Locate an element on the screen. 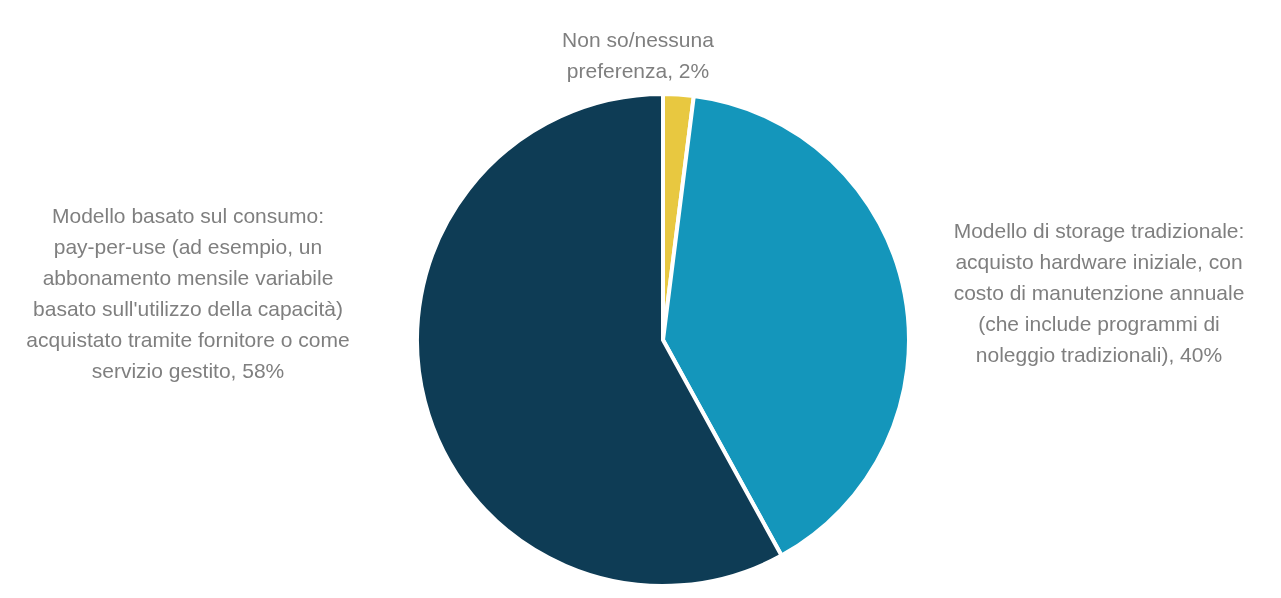 The height and width of the screenshot is (598, 1281). slice-label: Modello basato sul consumo: pay-per-use (ad esempio, un abbonamento mensile variabile basato sull'utilizzo della capacità) acquistato tramite fornitore o come servizio gestito, 58% is located at coordinates (188, 292).